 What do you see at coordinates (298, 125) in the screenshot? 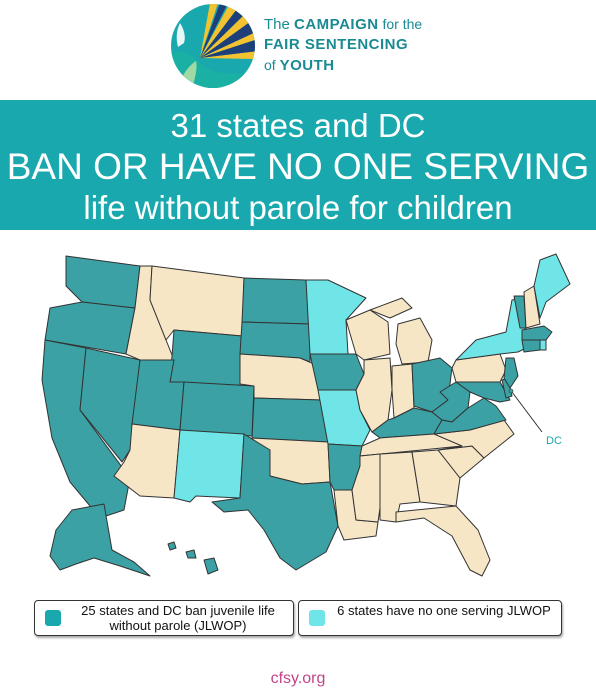
I see `headline-line-1: 31 states and DC` at bounding box center [298, 125].